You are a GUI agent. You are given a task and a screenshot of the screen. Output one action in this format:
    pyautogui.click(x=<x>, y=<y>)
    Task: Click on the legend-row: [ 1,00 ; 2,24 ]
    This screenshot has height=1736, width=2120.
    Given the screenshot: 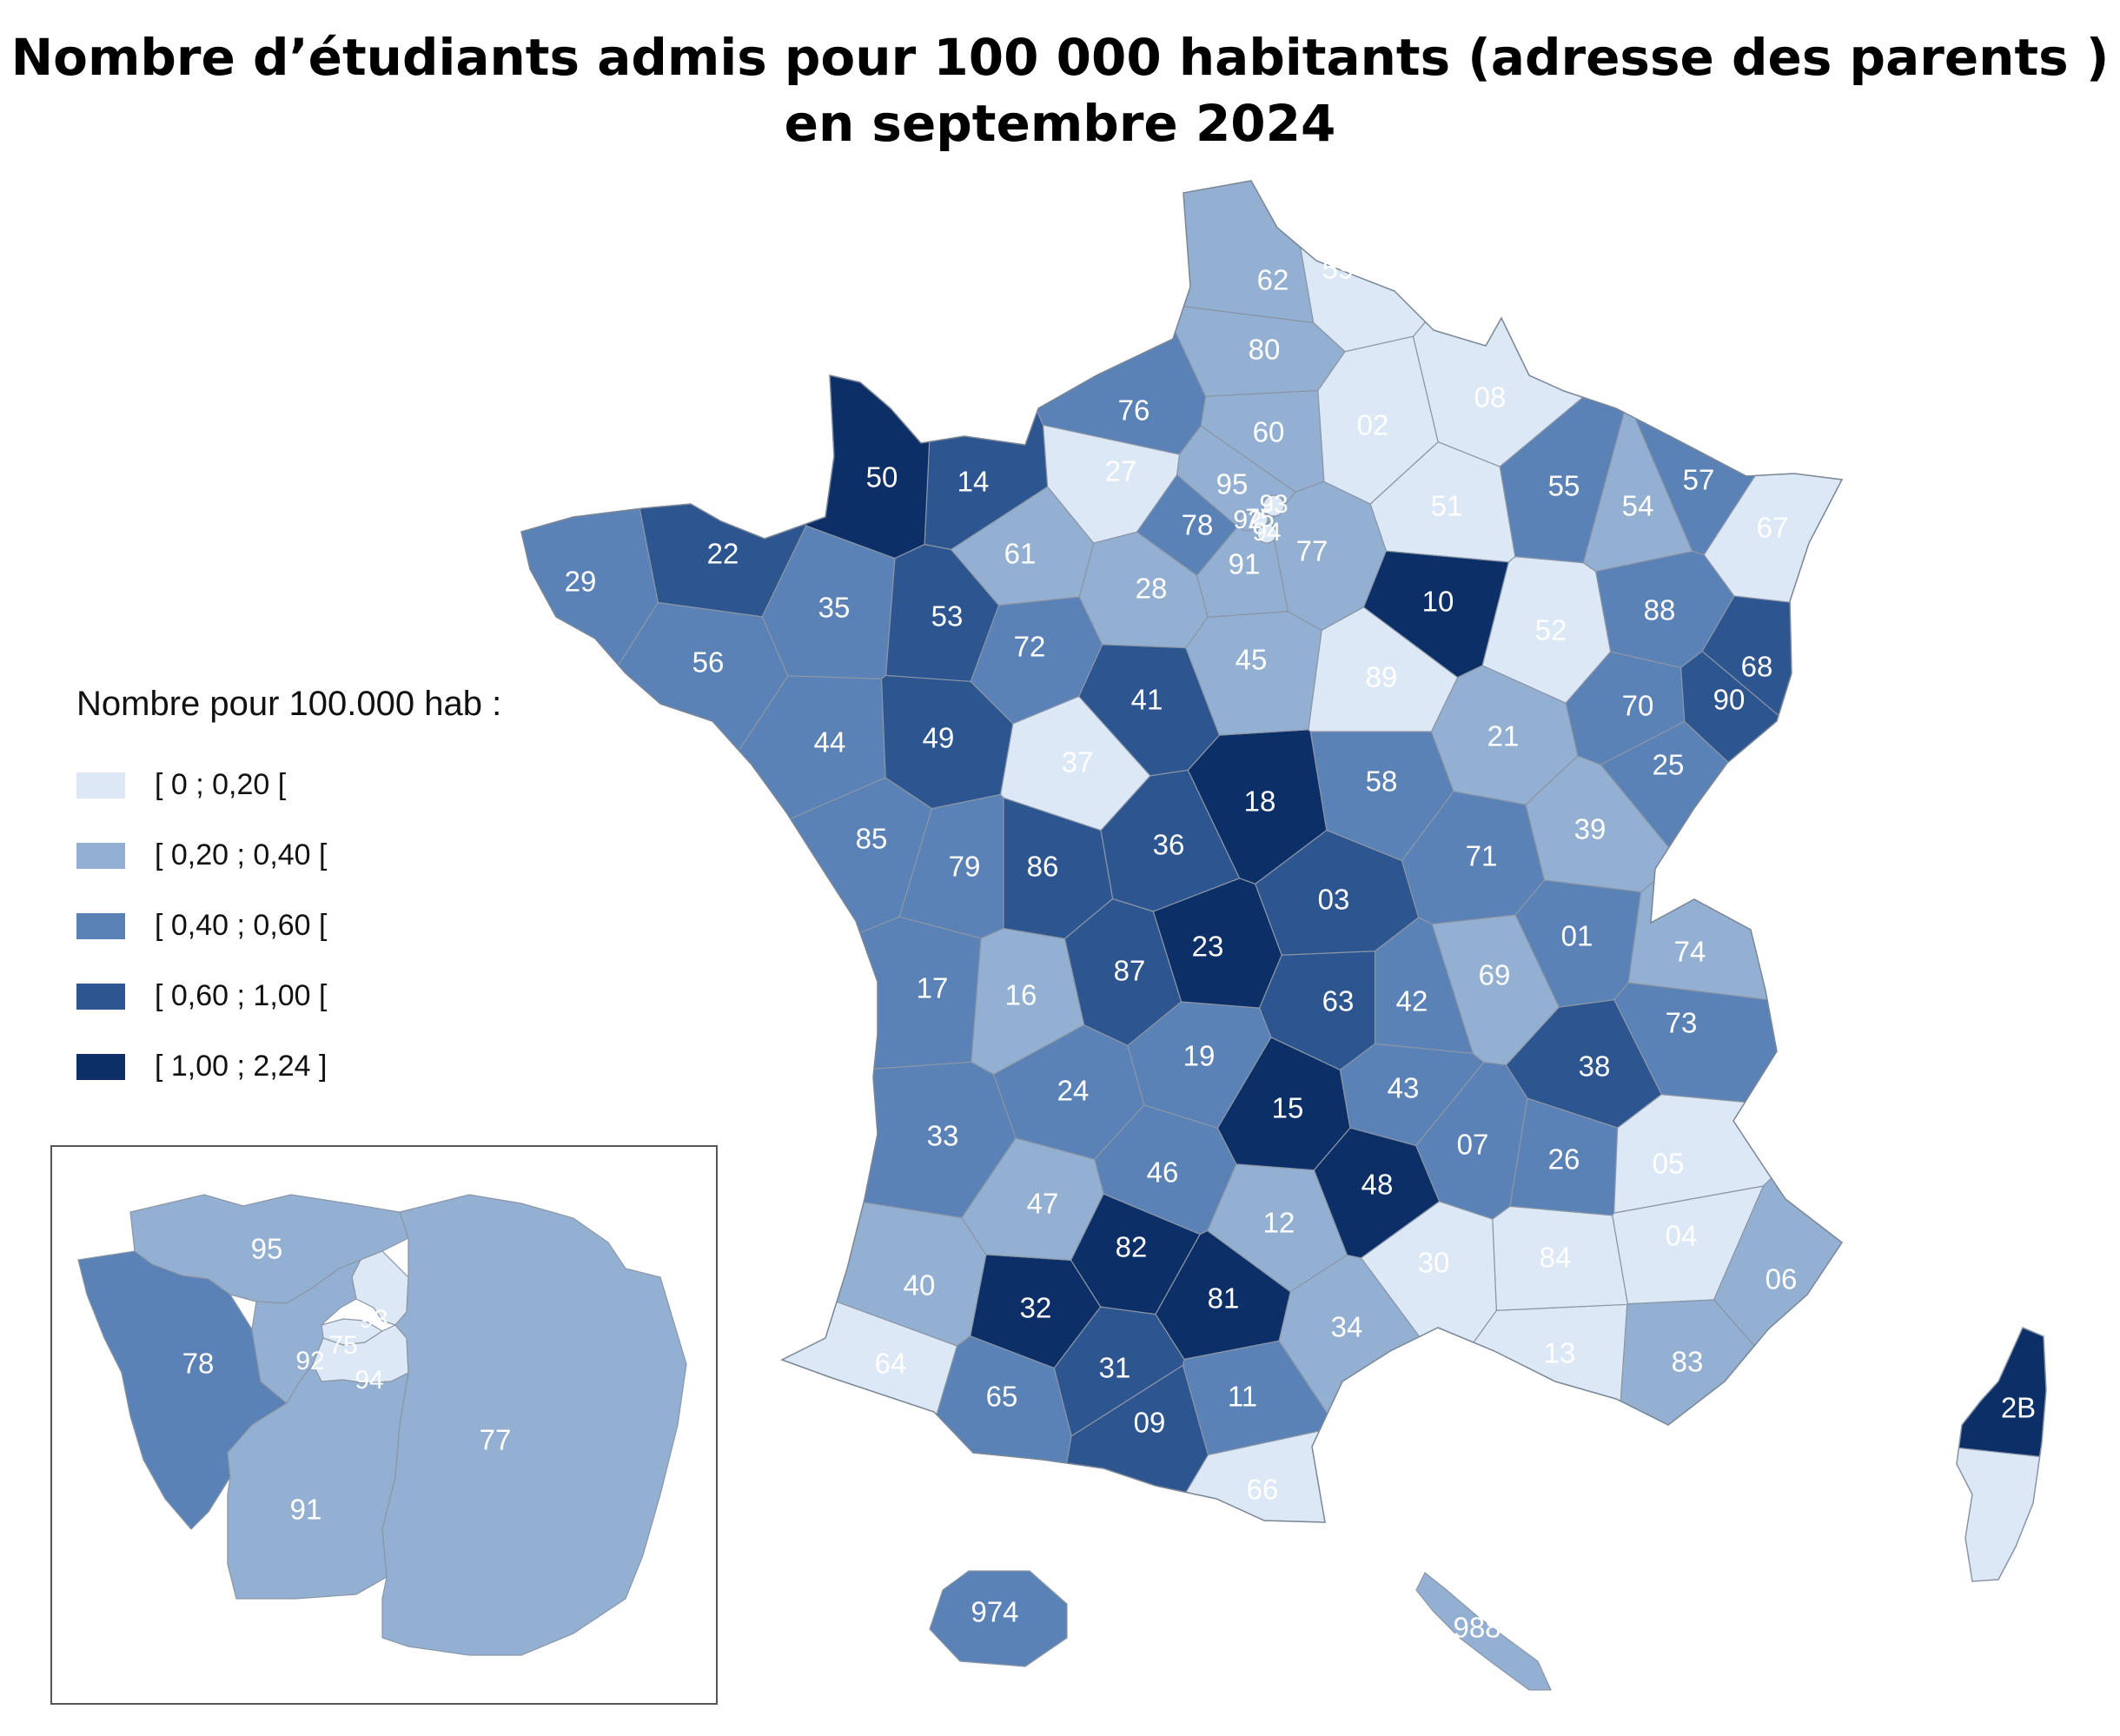 What is the action you would take?
    pyautogui.click(x=288, y=1066)
    